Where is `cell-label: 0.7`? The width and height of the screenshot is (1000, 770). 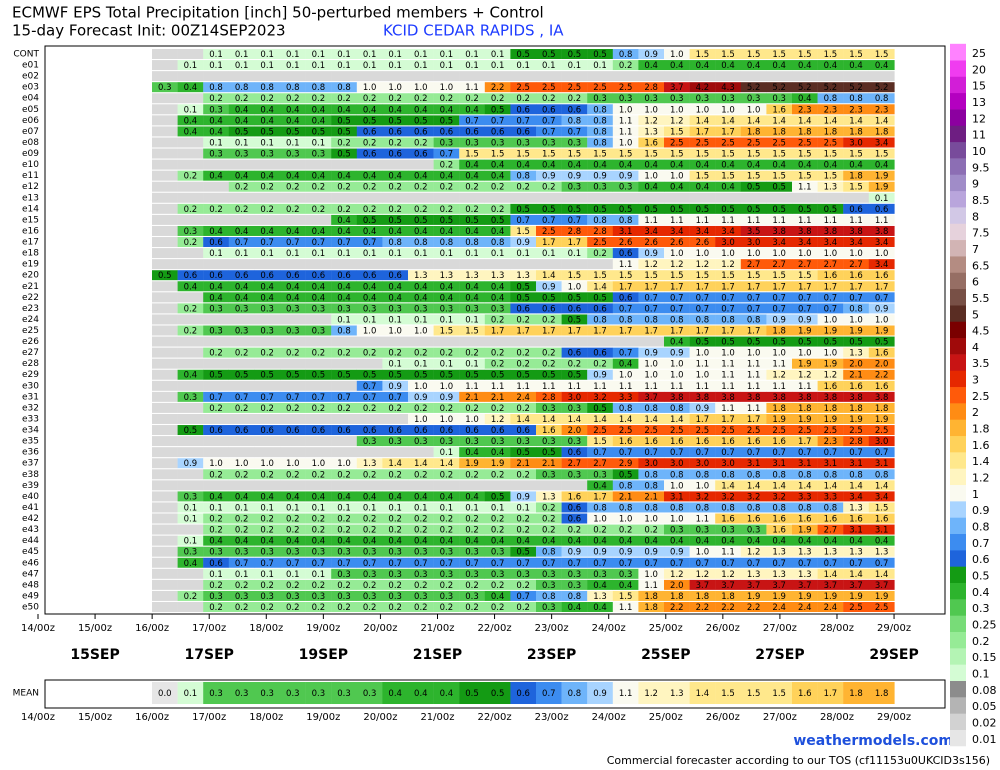
cell-label: 0.7 is located at coordinates (242, 243).